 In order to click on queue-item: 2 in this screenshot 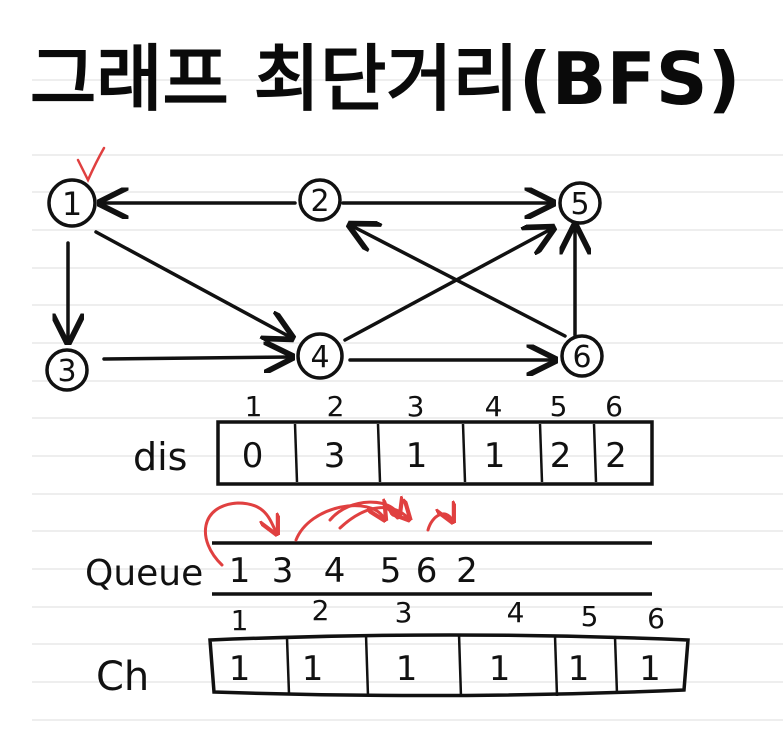, I will do `click(467, 571)`.